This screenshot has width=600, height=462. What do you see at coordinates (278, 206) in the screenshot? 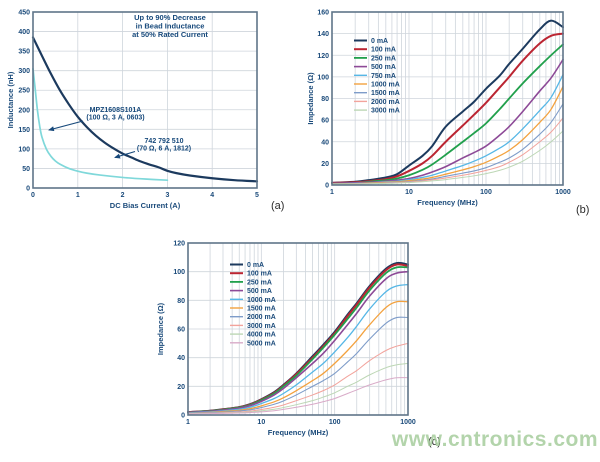
I see `subfigure-label-a: (a)` at bounding box center [278, 206].